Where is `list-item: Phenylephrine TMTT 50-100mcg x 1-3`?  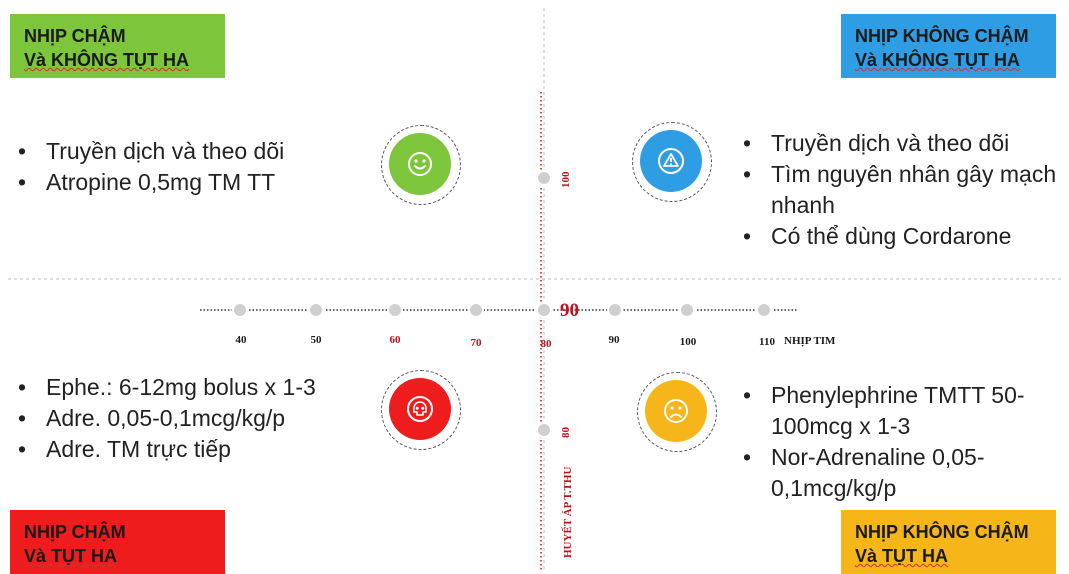
list-item: Phenylephrine TMTT 50-100mcg x 1-3 is located at coordinates (900, 411).